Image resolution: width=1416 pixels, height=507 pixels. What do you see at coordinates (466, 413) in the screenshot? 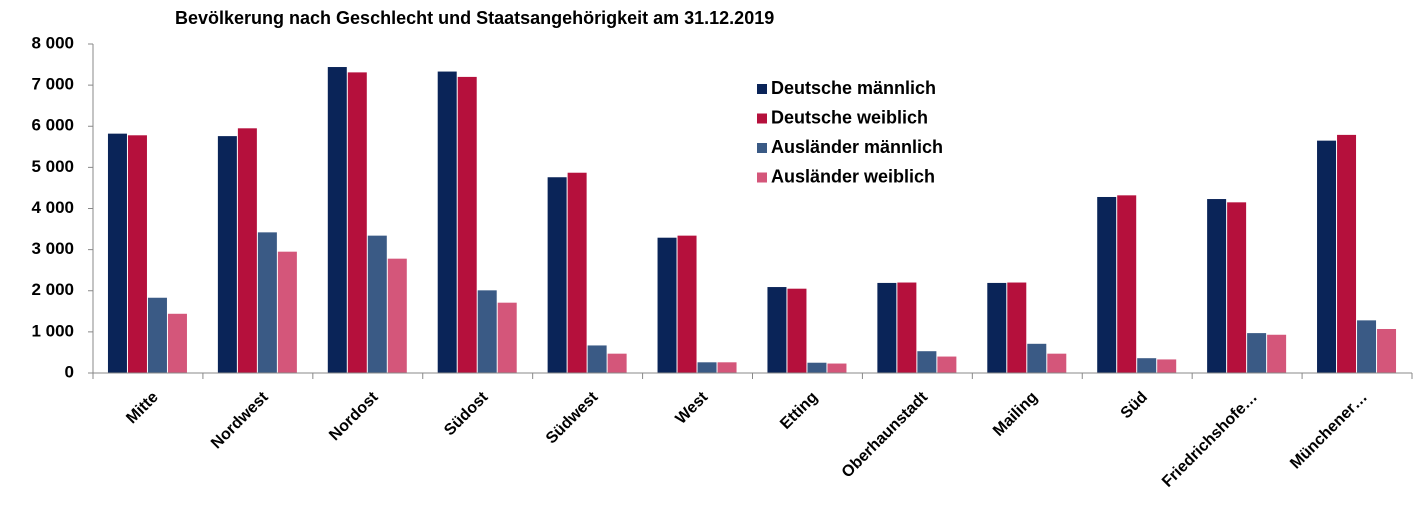
I see `x-tick-label: Südost` at bounding box center [466, 413].